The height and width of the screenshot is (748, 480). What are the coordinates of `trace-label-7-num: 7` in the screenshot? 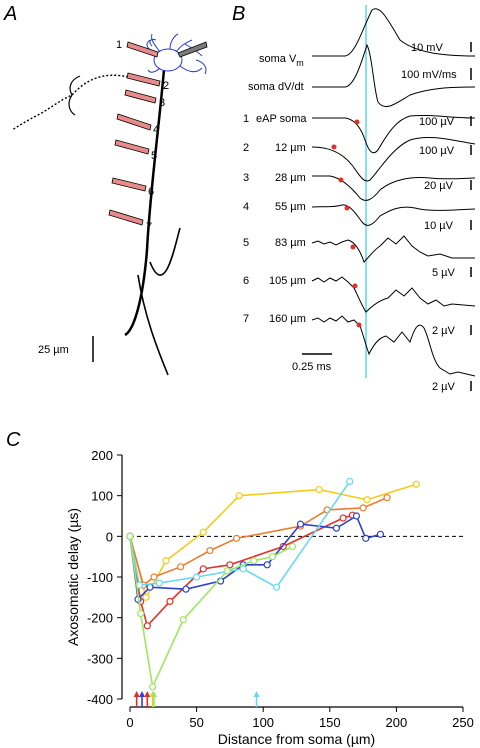 It's located at (246, 319).